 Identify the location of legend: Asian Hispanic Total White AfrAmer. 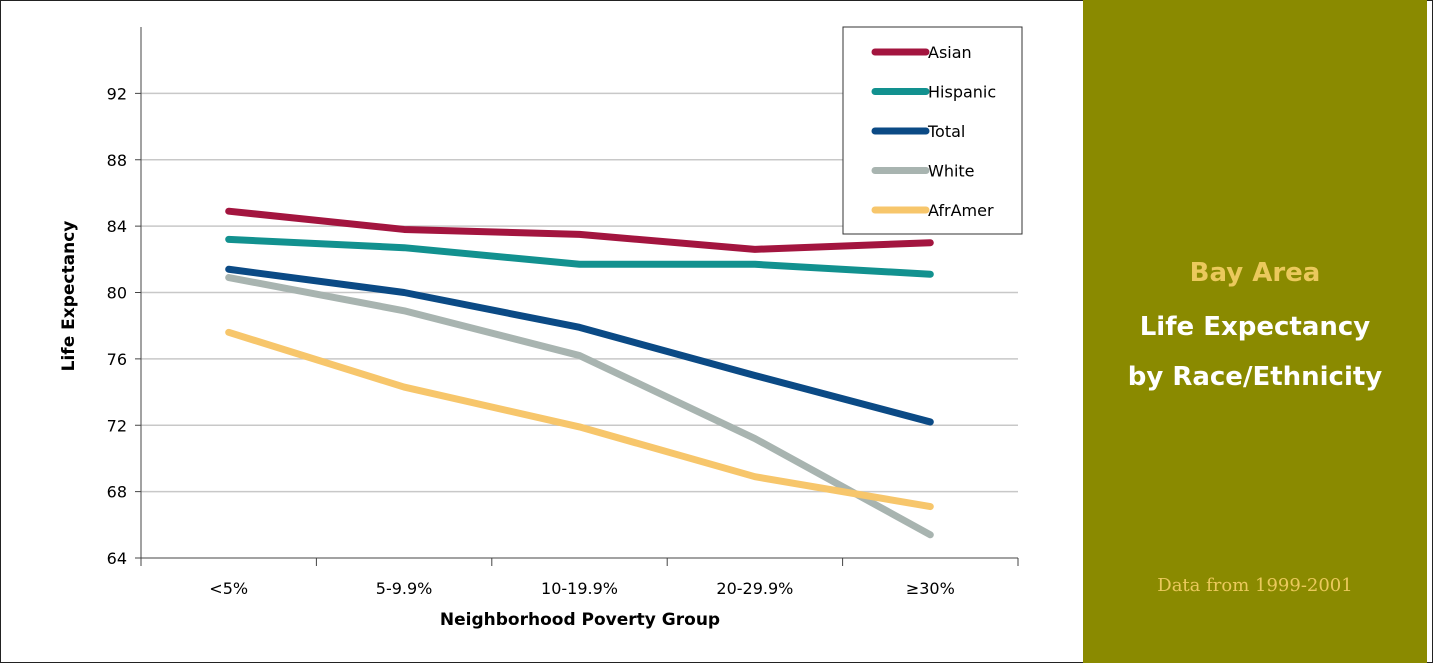
(932, 130).